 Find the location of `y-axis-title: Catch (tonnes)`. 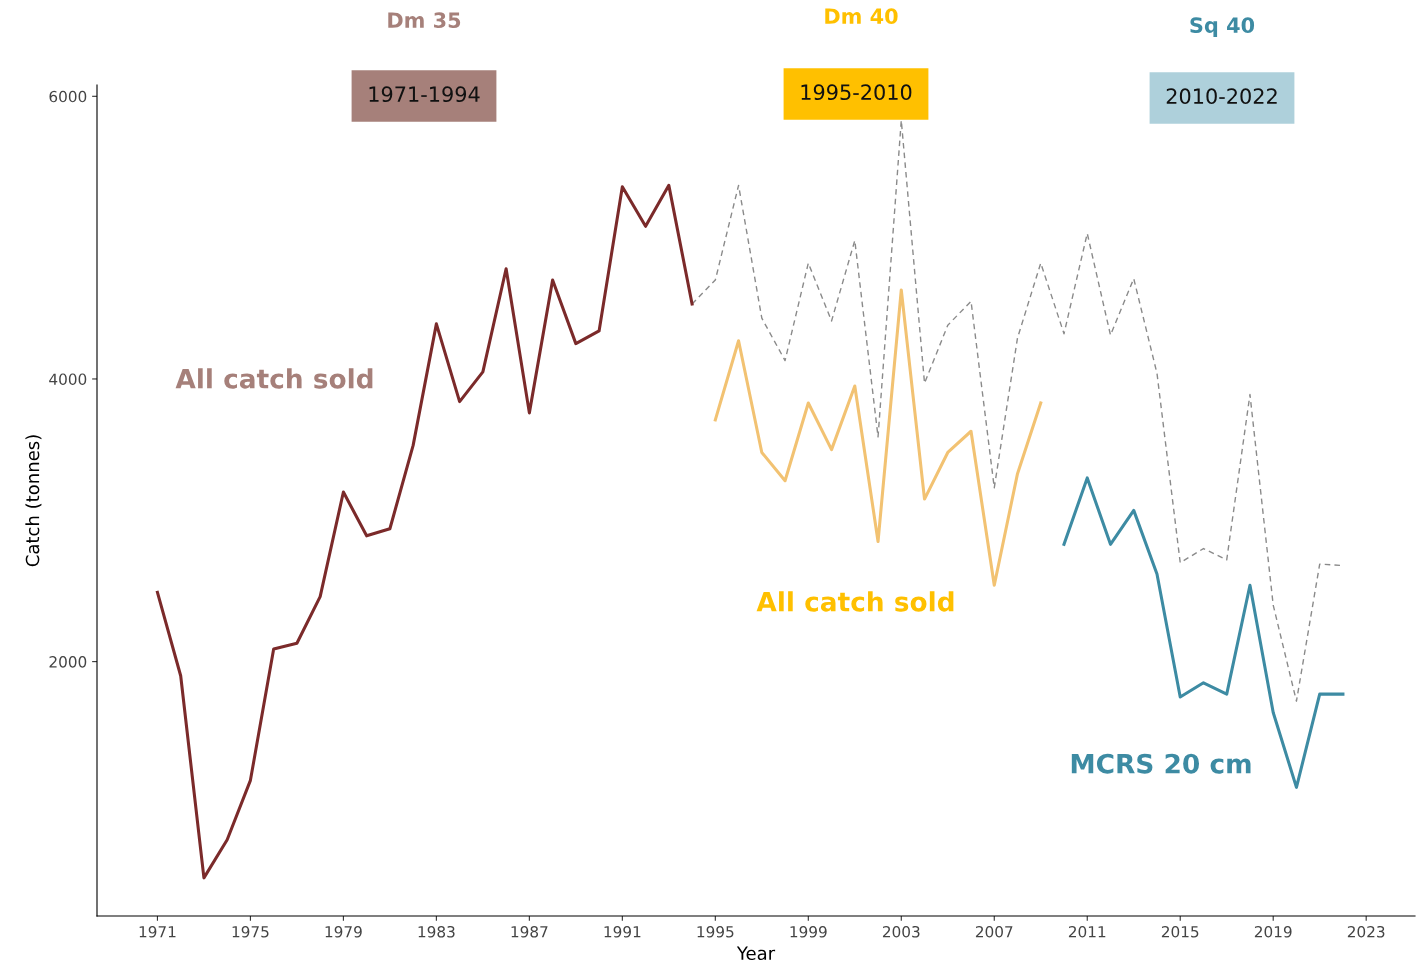

y-axis-title: Catch (tonnes) is located at coordinates (33, 501).